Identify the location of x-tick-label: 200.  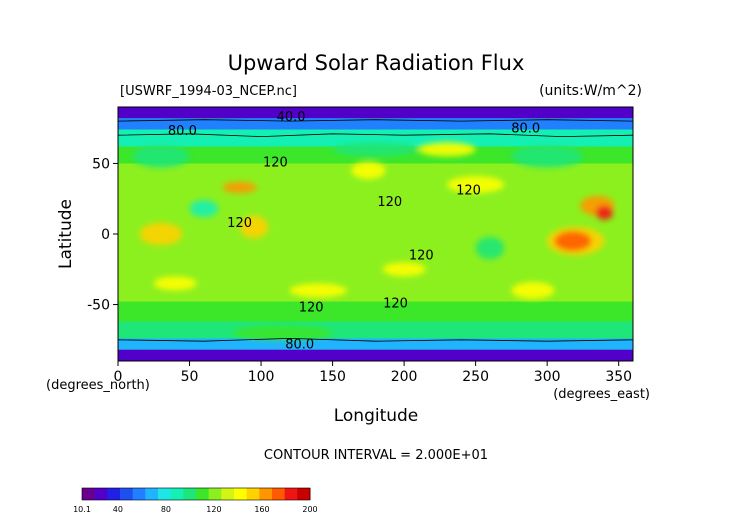
(404, 377).